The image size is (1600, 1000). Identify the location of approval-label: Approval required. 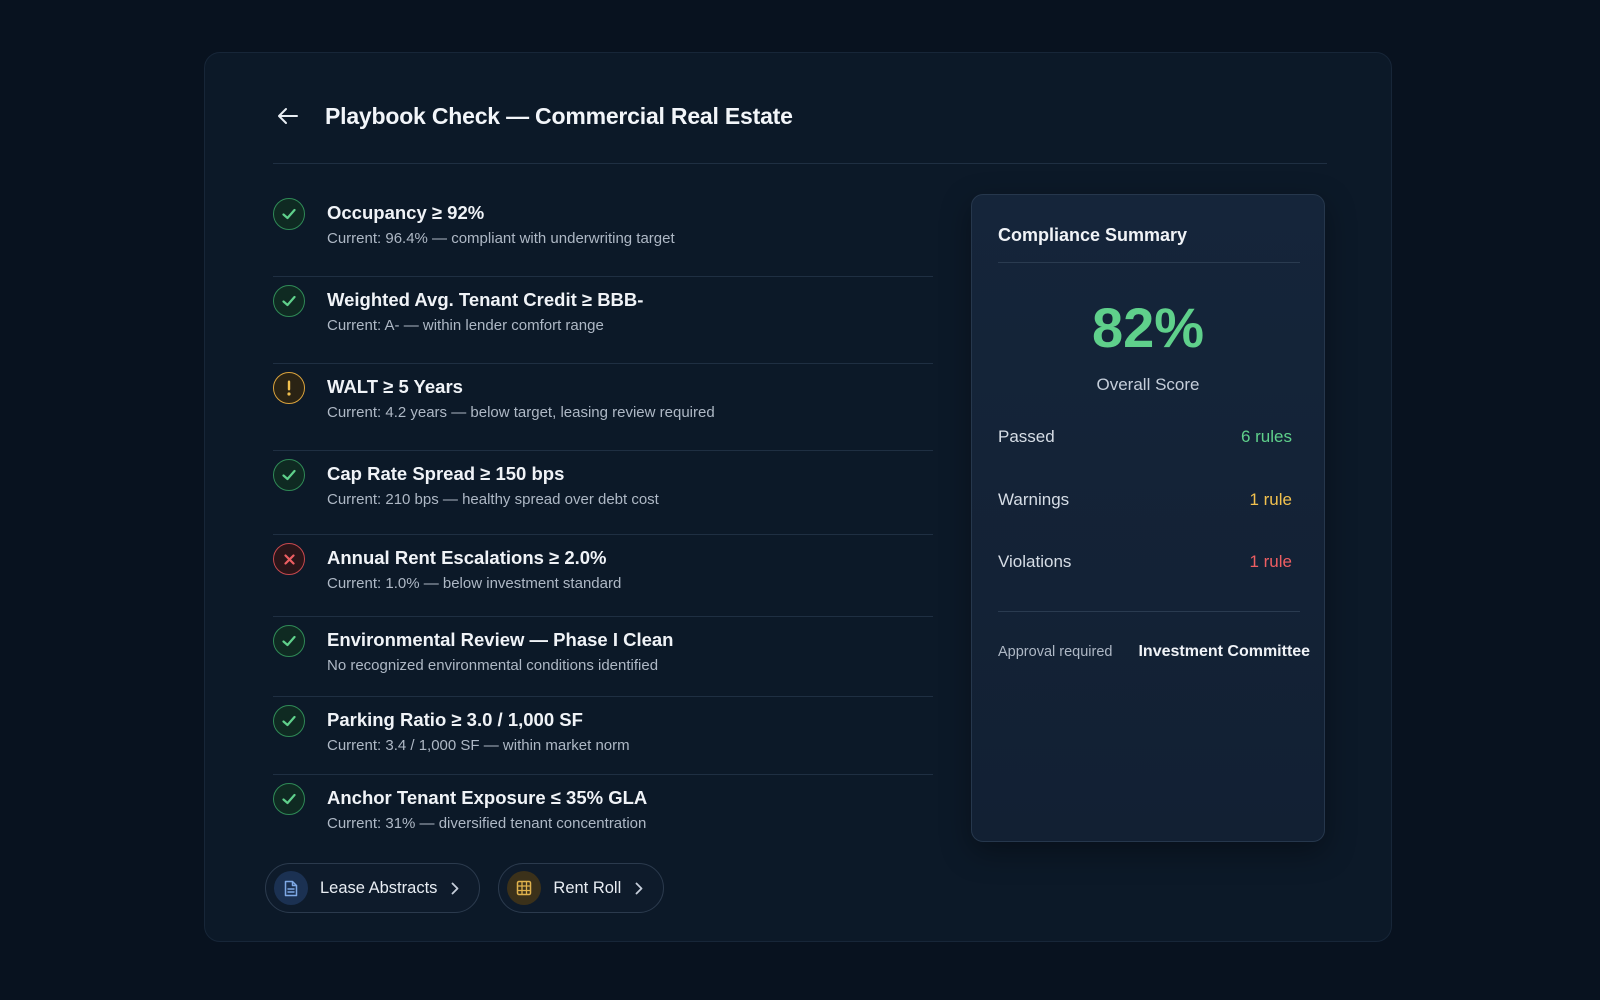
(1055, 652).